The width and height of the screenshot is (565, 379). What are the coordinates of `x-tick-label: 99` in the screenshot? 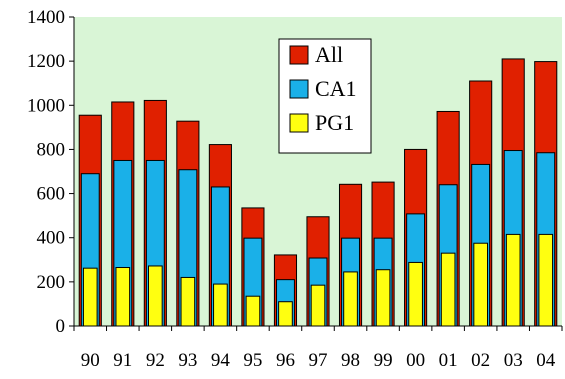 It's located at (383, 360).